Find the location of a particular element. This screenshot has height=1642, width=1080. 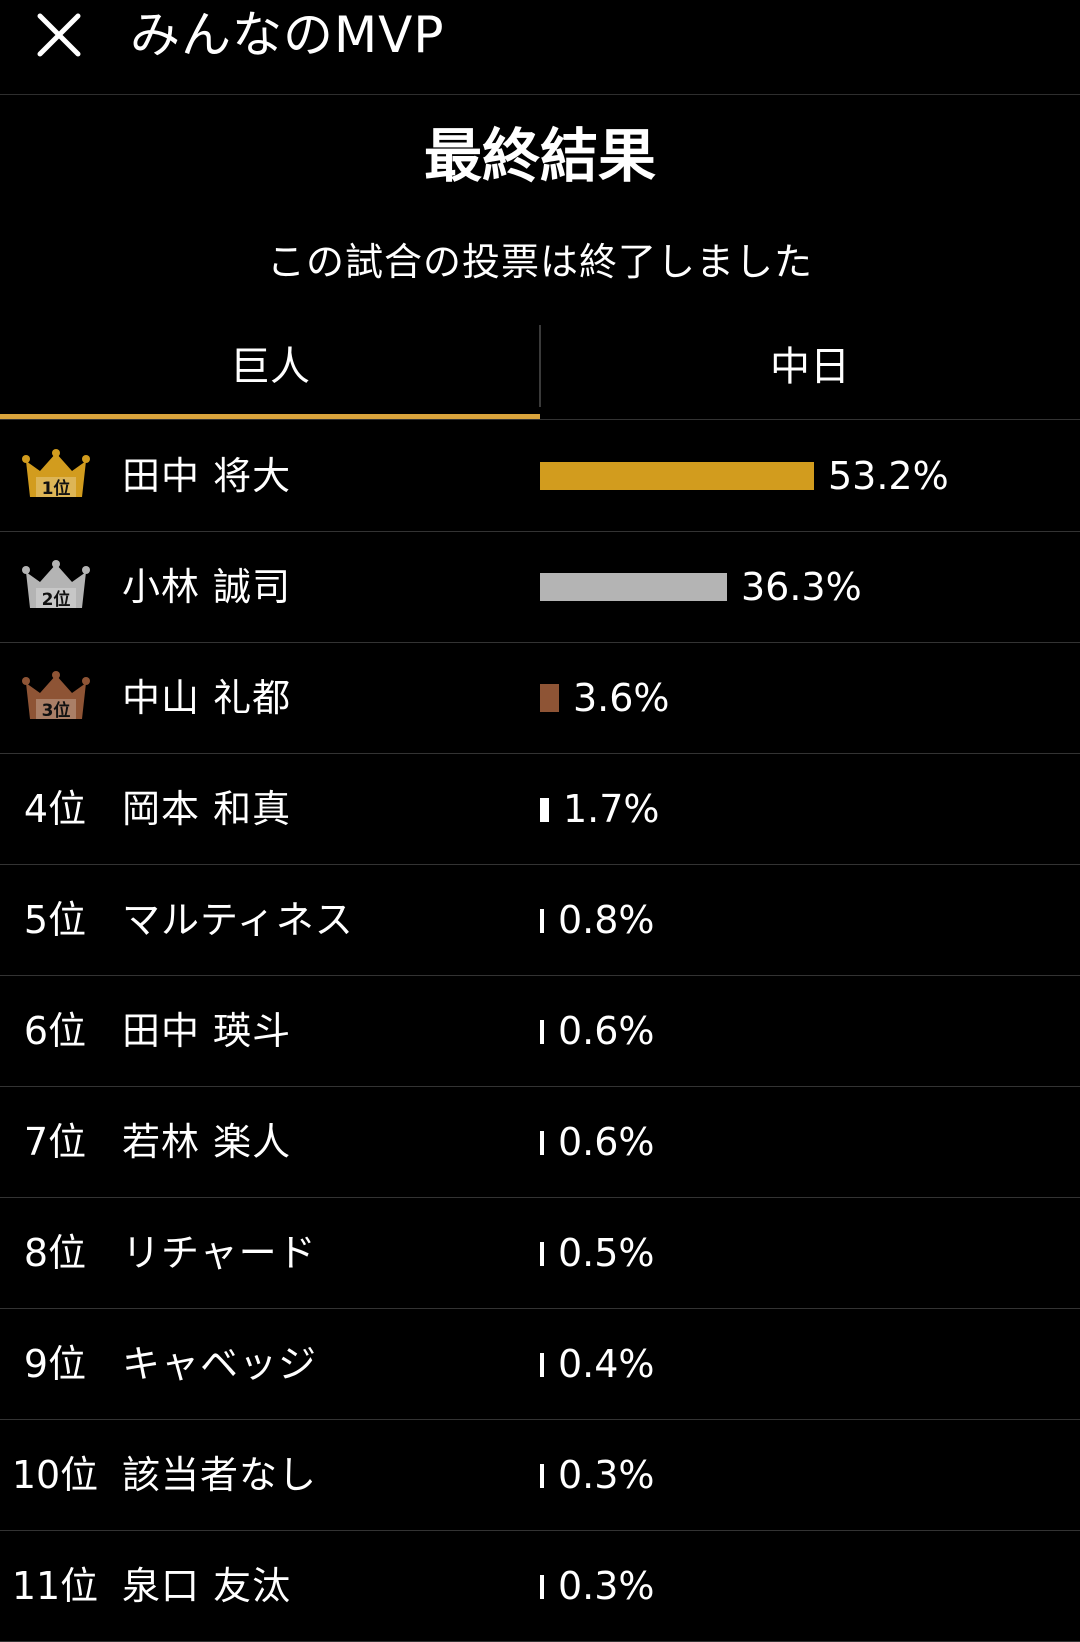

crown-rank-label: 1位 is located at coordinates (56, 488).